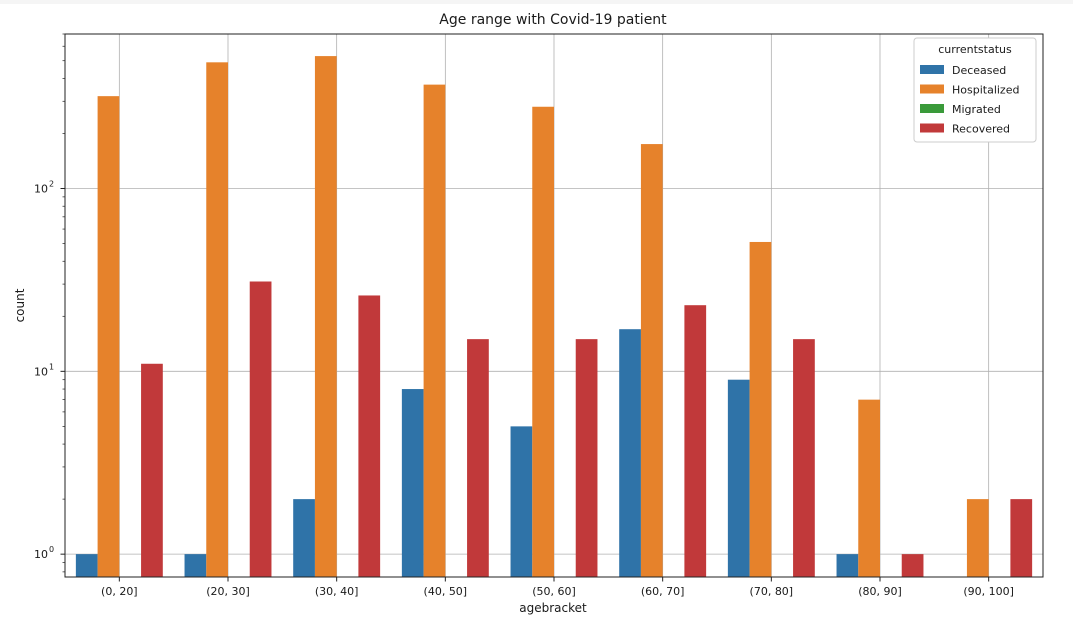 Image resolution: width=1073 pixels, height=629 pixels. What do you see at coordinates (932, 128) in the screenshot?
I see `legend-swatch-recovered` at bounding box center [932, 128].